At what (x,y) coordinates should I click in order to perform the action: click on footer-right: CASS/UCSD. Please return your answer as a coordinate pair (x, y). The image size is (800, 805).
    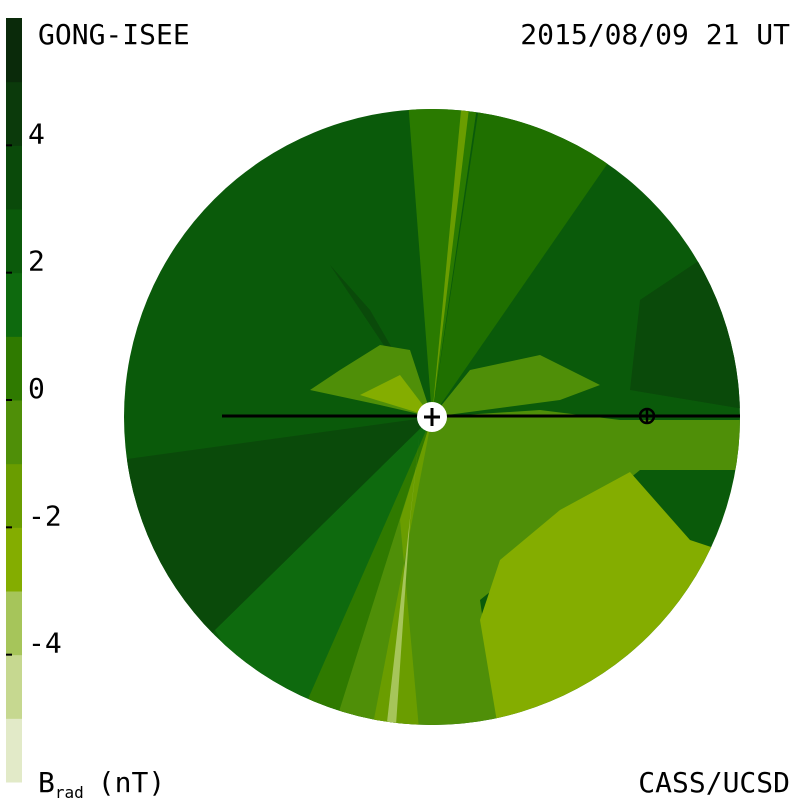
    Looking at the image, I should click on (714, 782).